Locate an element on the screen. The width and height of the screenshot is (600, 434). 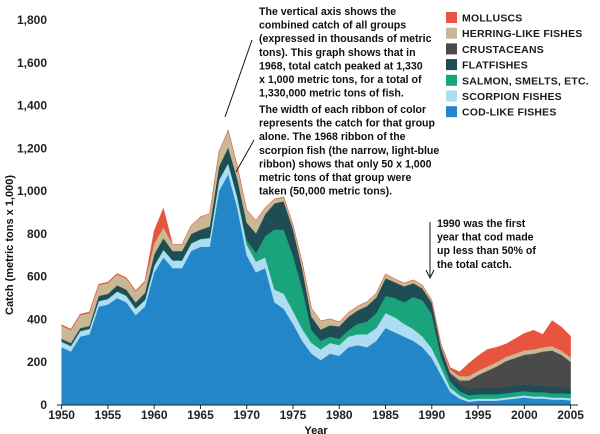
x-tick-label: 1975 is located at coordinates (293, 415).